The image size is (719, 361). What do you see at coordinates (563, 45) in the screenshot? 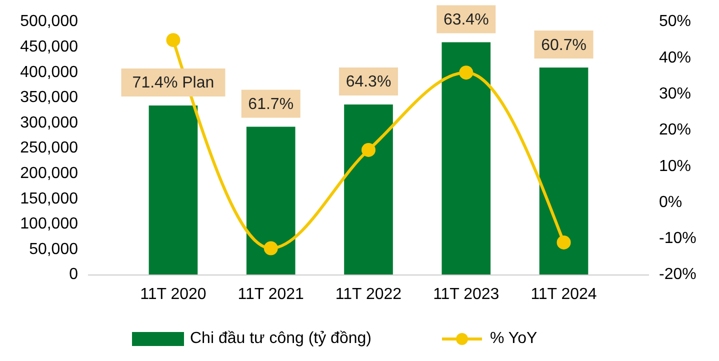
I see `annotation: 60.7%` at bounding box center [563, 45].